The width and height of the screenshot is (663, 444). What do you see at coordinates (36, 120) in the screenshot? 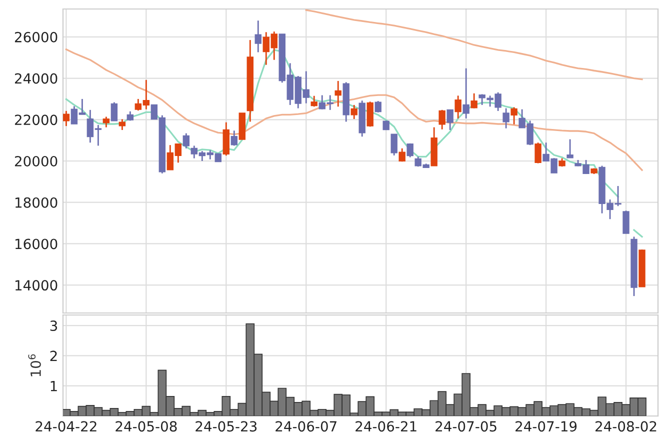
I see `y-tick-label: 22000` at bounding box center [36, 120].